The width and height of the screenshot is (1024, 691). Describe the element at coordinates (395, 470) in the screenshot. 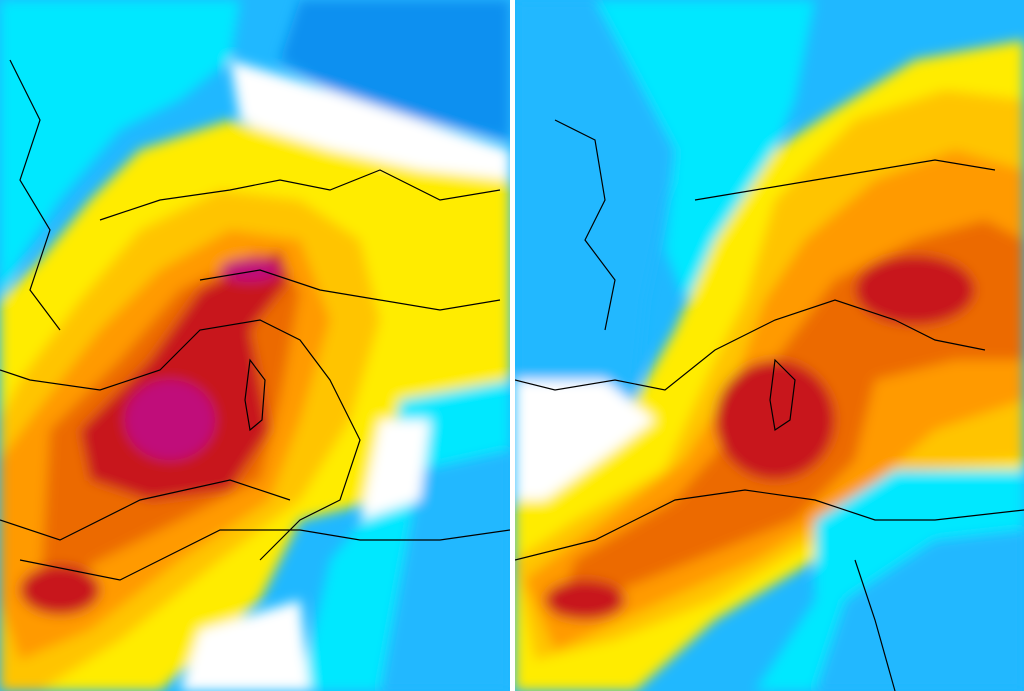

I see `neutral-area-sea` at that location.